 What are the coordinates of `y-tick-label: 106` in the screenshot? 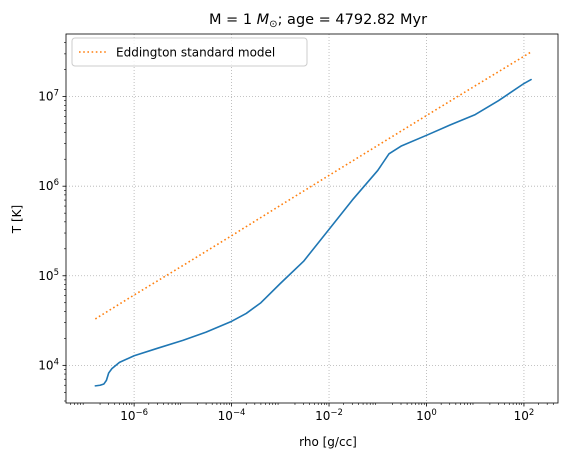 It's located at (48, 185).